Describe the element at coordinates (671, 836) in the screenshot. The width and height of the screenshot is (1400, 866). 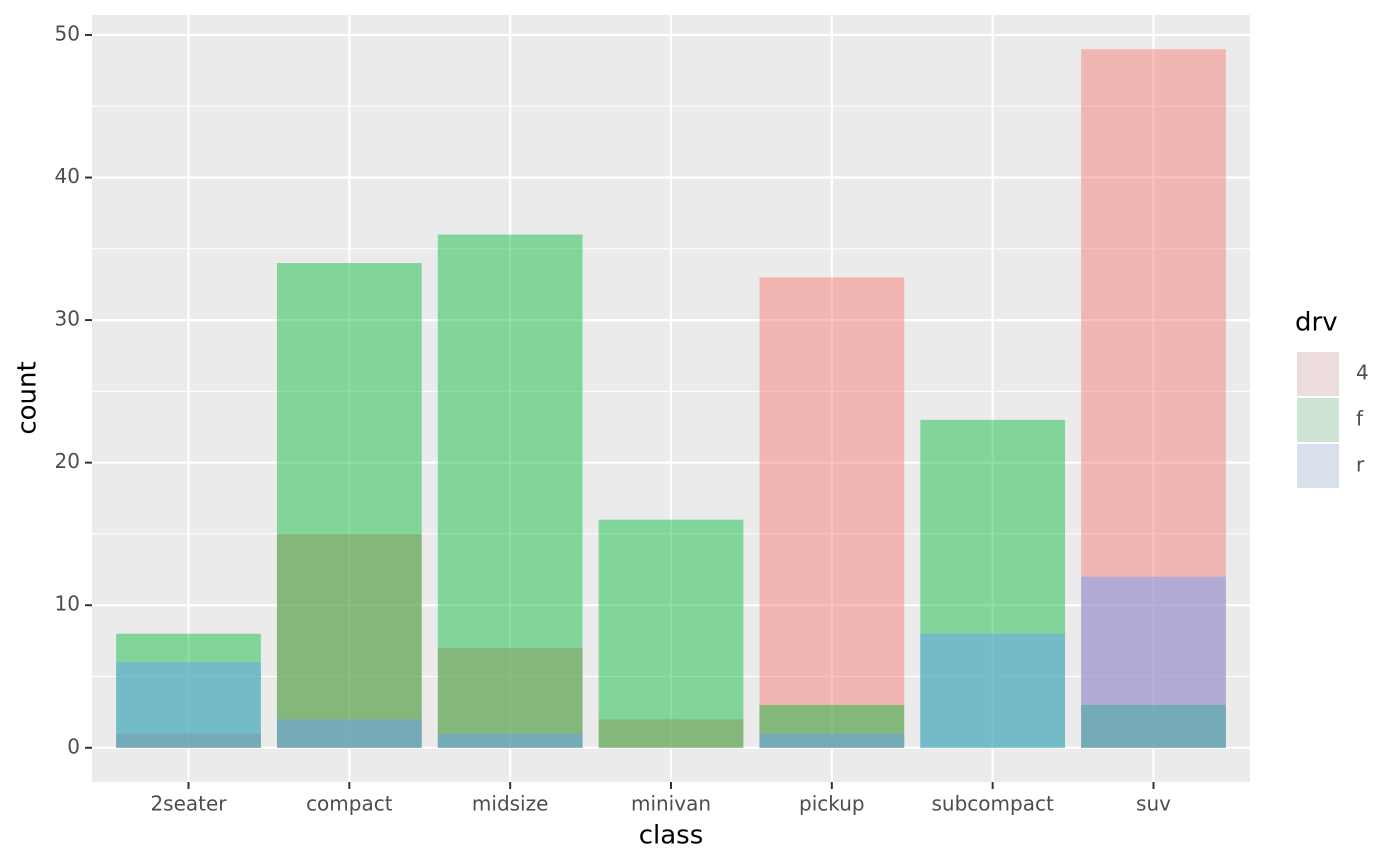
I see `x-axis-title: class` at that location.